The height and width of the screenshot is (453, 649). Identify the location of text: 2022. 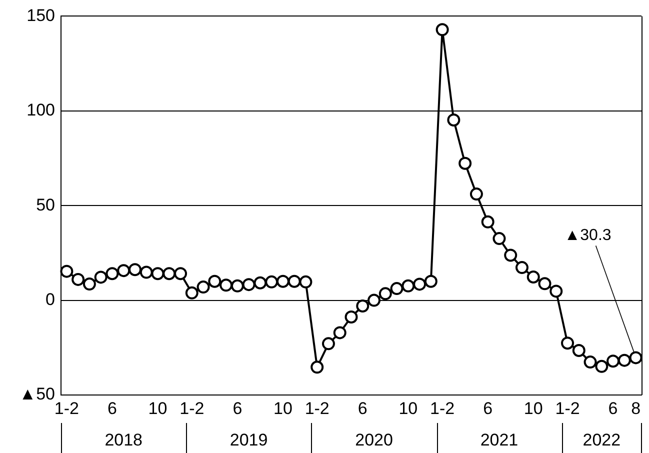
(601, 440).